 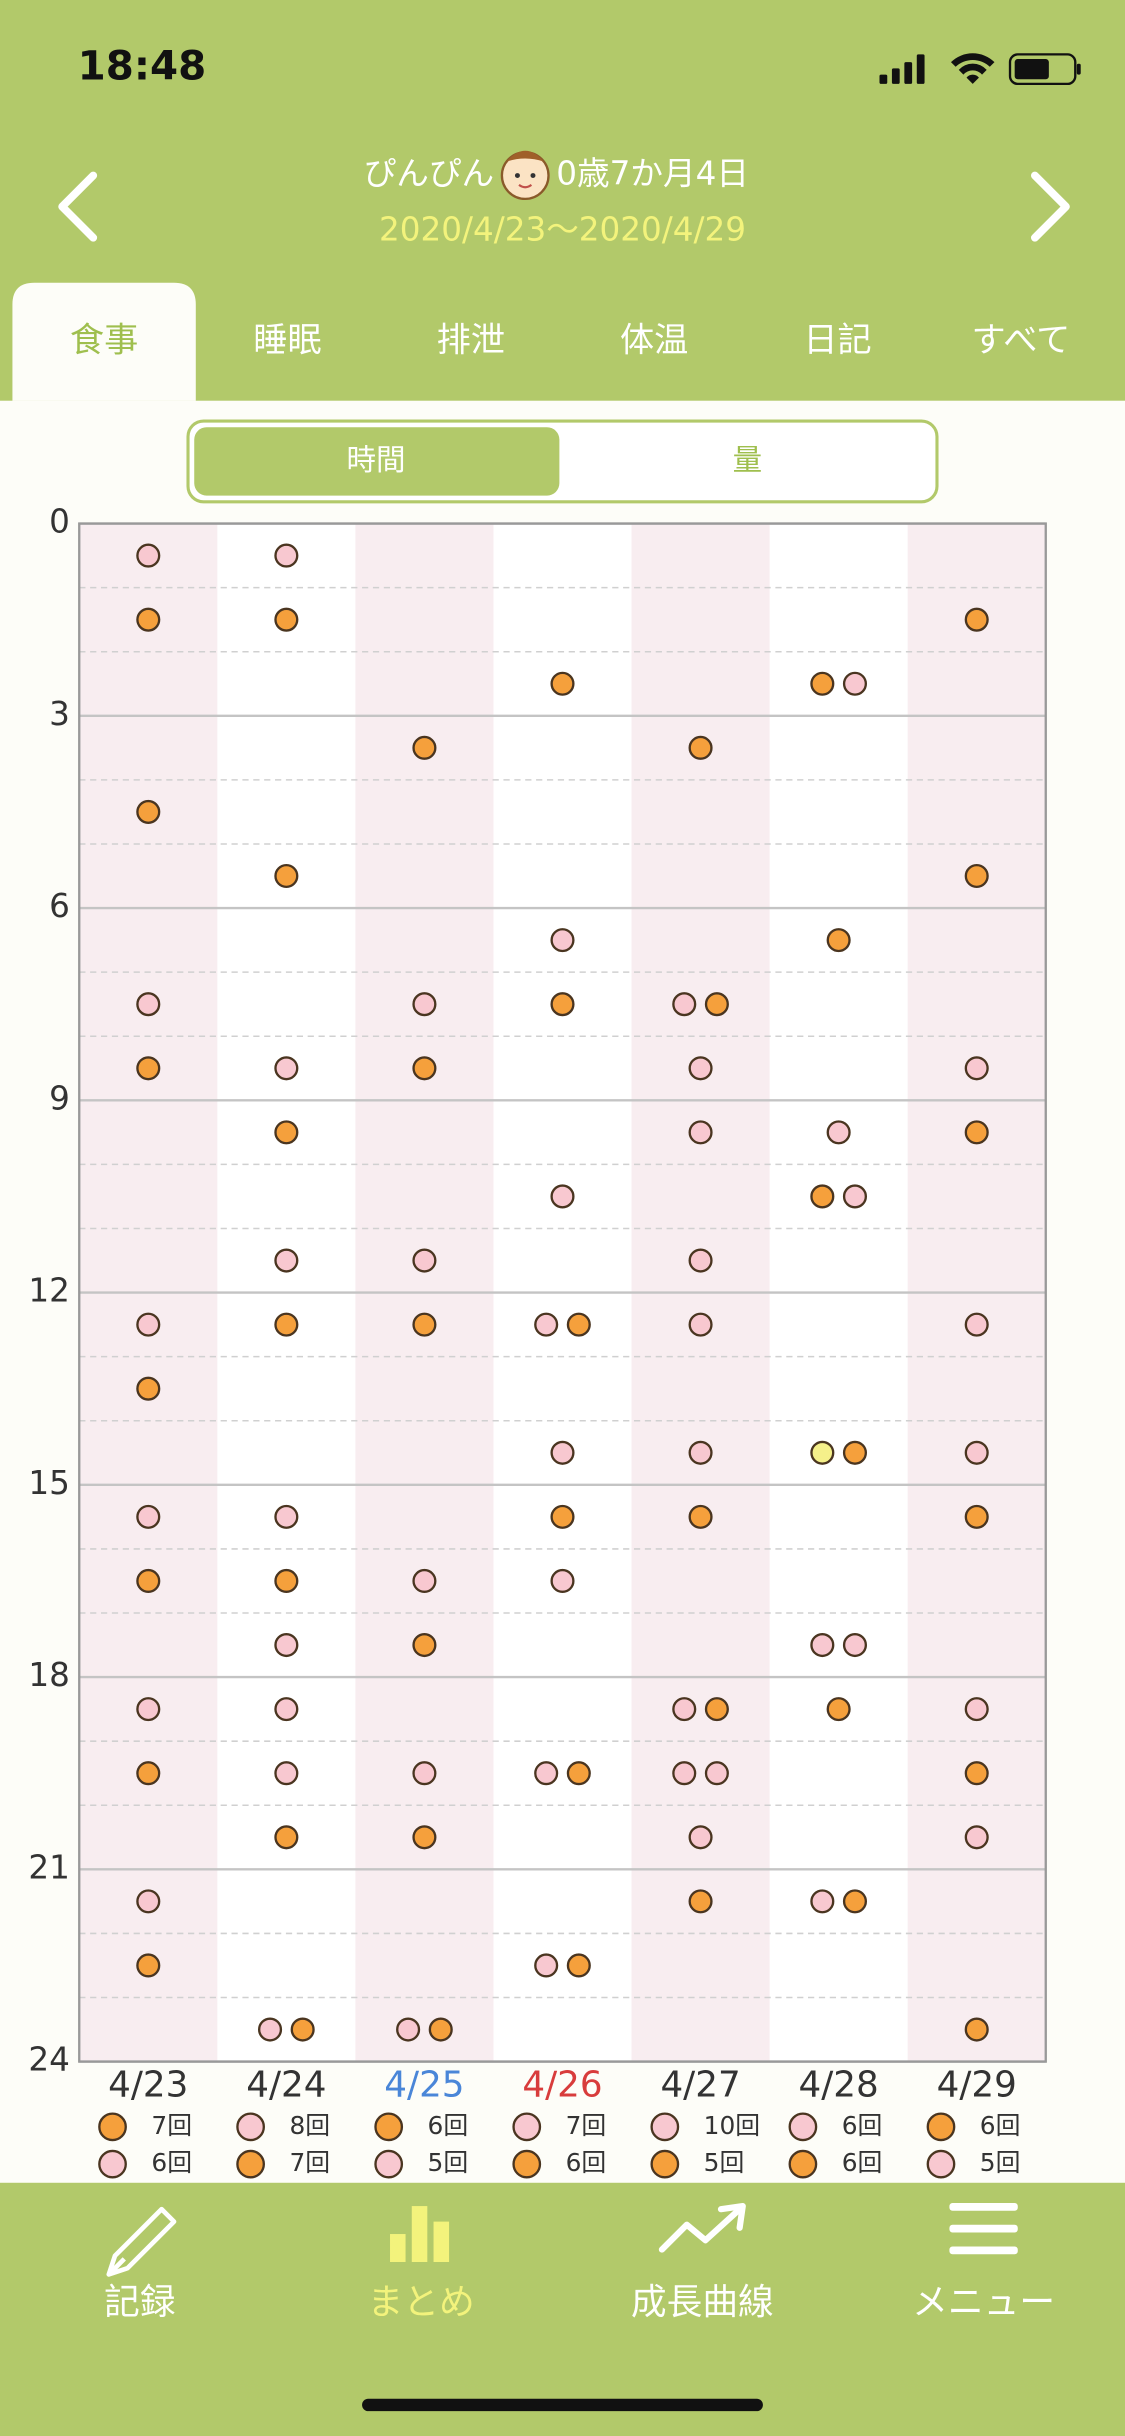 I want to click on icon-summary, so click(x=420, y=2234).